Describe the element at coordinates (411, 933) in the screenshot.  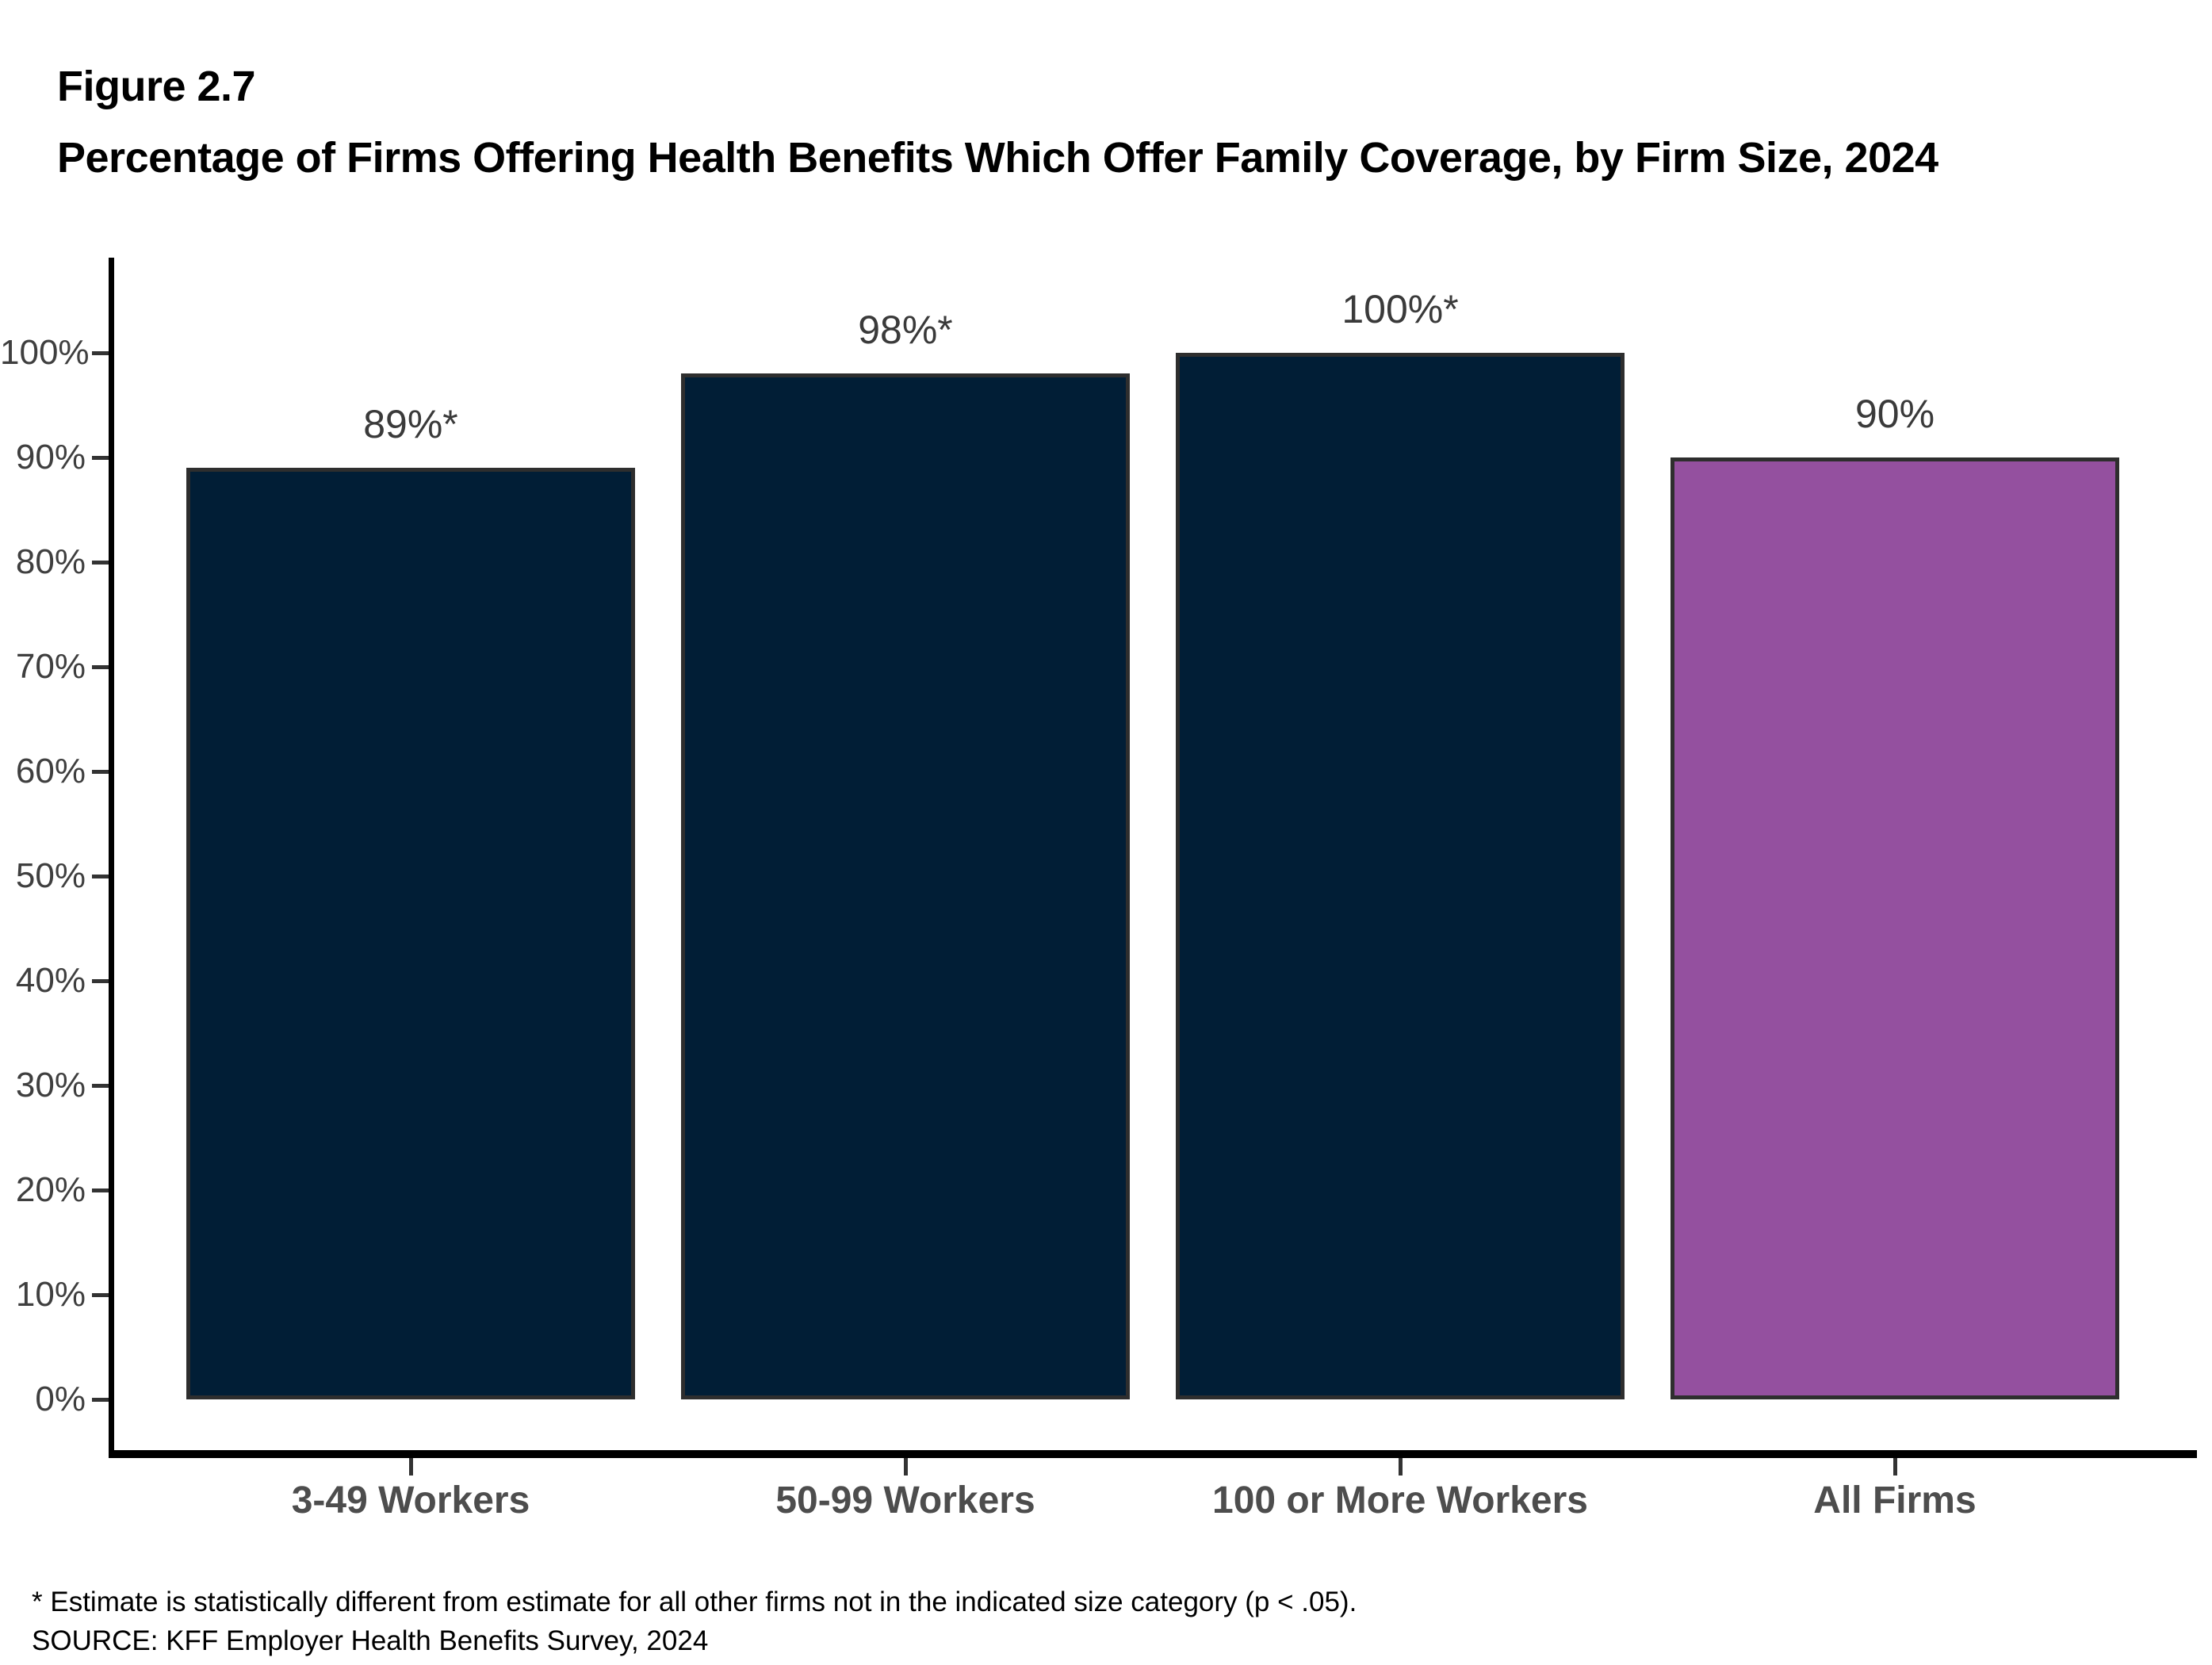
I see `bar-3-49-workers` at that location.